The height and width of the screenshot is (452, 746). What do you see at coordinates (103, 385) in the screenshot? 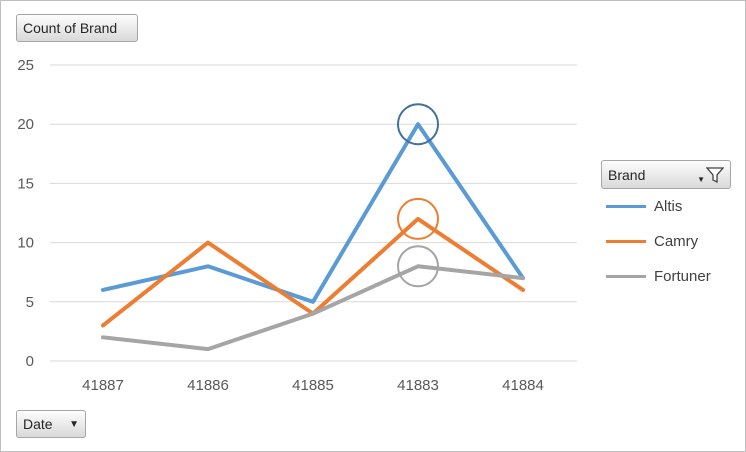
I see `x-tick-label: 41887` at bounding box center [103, 385].